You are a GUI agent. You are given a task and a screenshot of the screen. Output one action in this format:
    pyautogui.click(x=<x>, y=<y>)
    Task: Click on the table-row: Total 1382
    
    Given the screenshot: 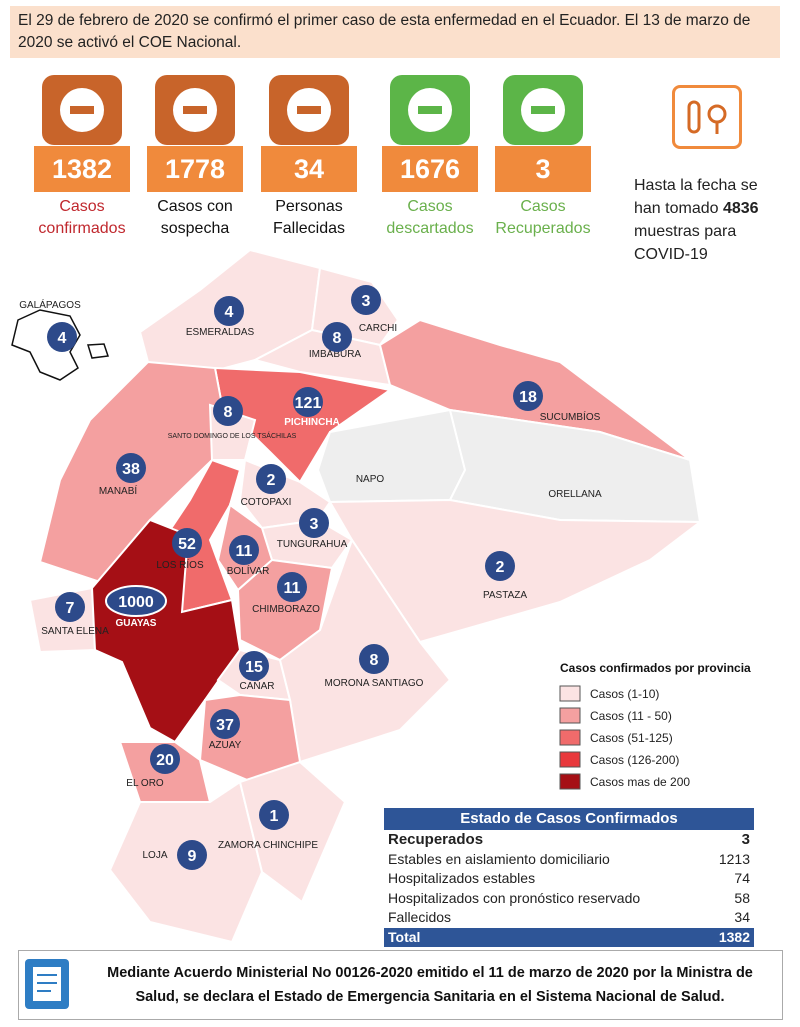 What is the action you would take?
    pyautogui.click(x=569, y=937)
    